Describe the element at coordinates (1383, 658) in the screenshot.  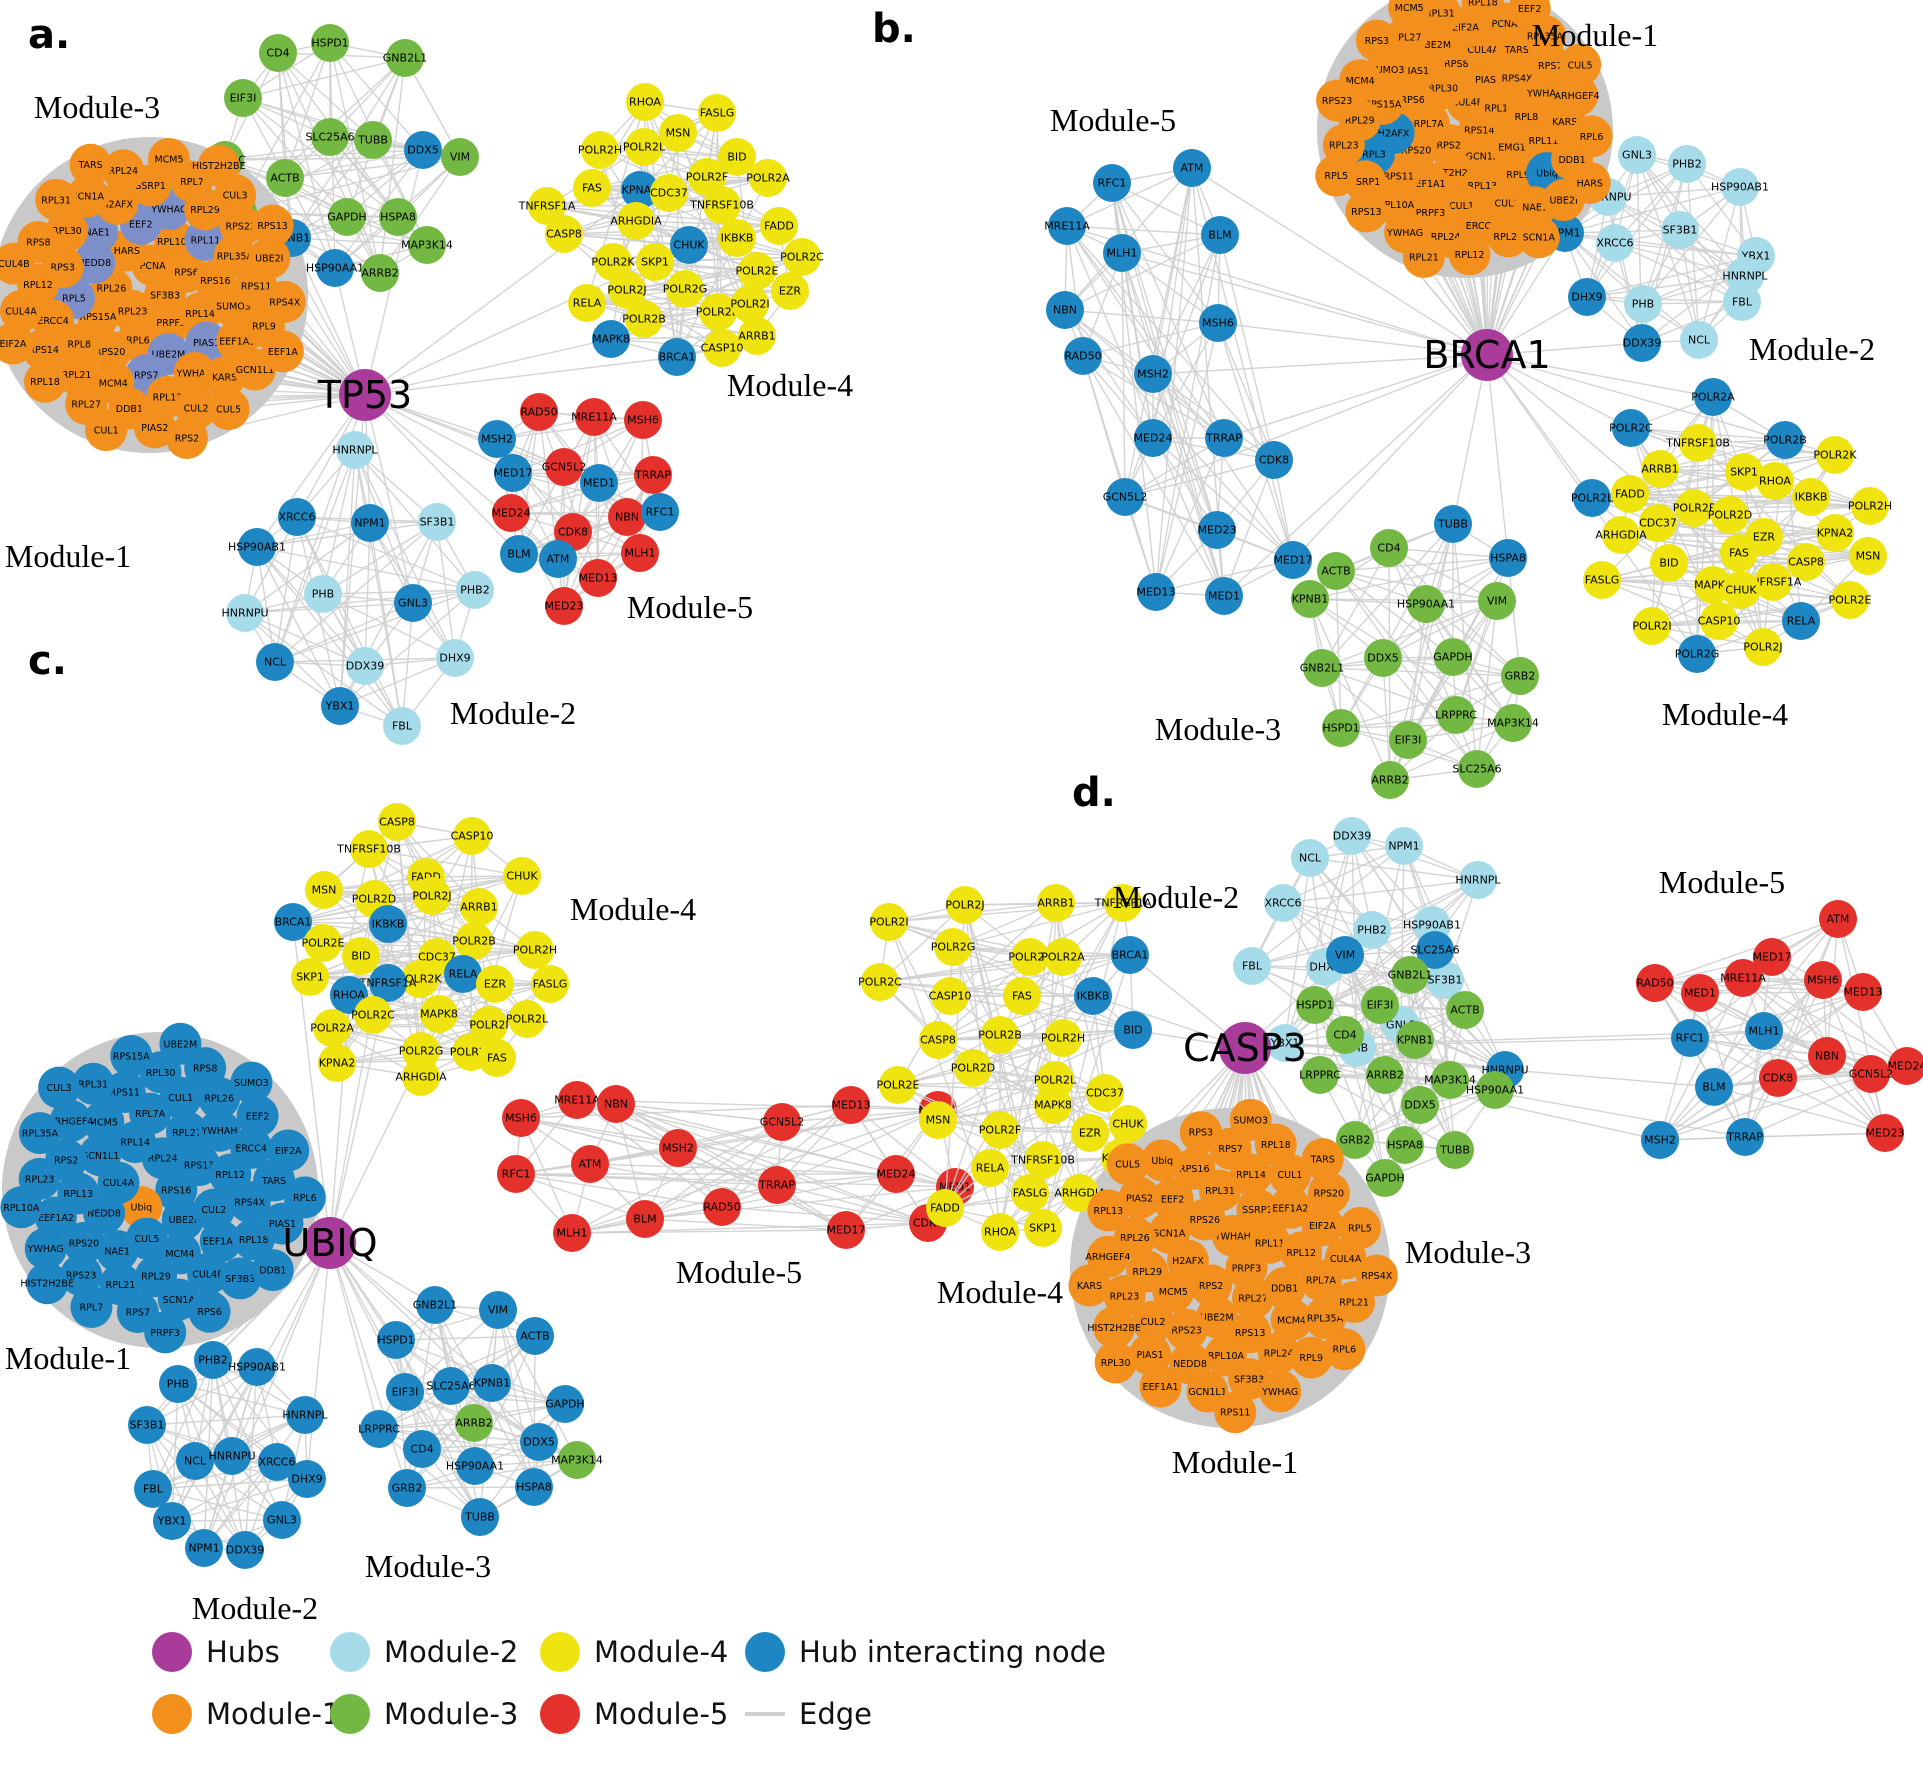
I see `node-DDX5: DDX5` at that location.